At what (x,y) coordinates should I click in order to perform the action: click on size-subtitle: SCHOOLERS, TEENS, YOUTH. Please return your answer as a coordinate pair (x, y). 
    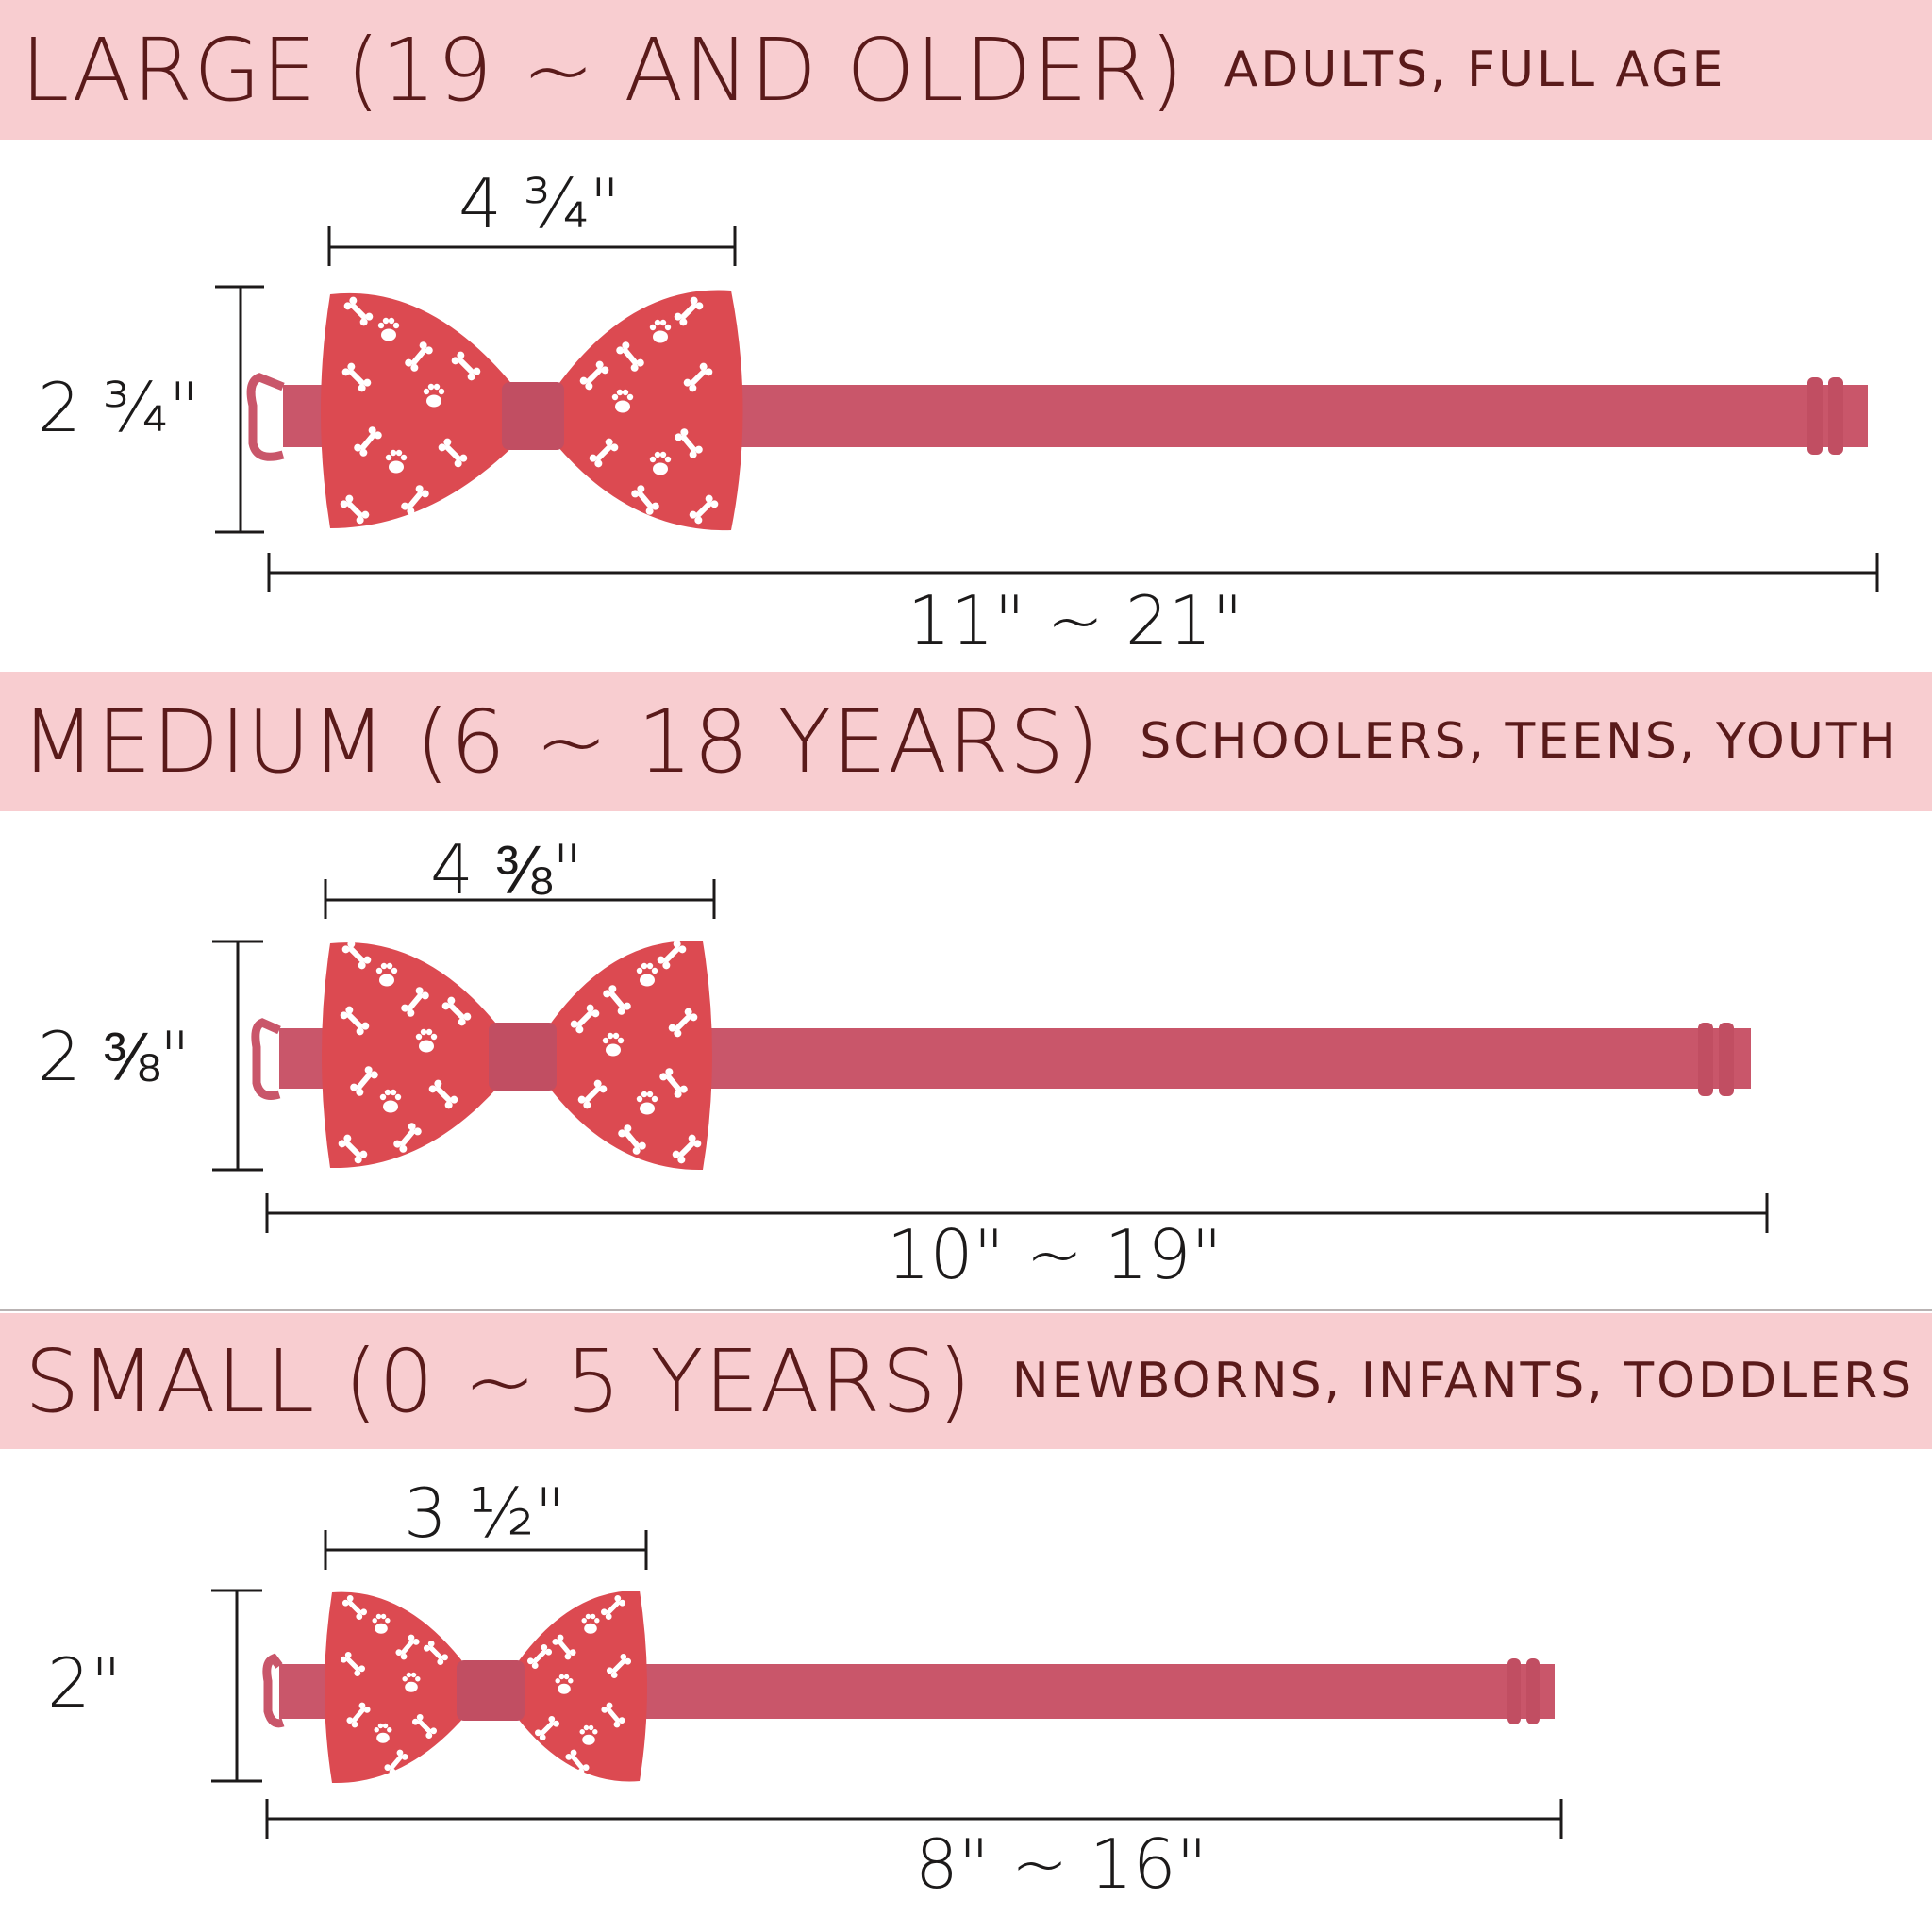
    Looking at the image, I should click on (1520, 741).